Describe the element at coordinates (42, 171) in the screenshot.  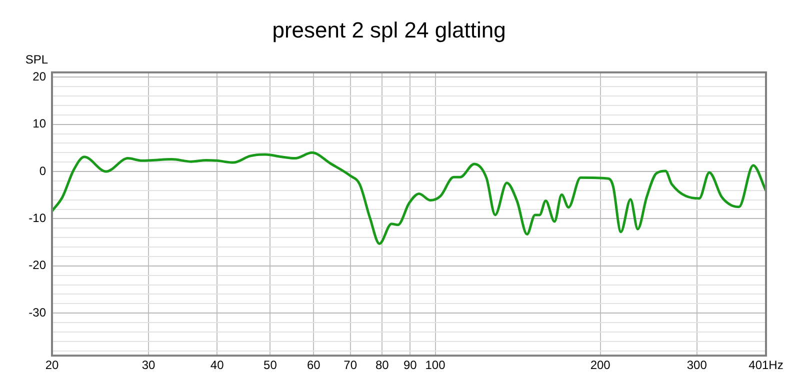
I see `y-tick-label: 0` at that location.